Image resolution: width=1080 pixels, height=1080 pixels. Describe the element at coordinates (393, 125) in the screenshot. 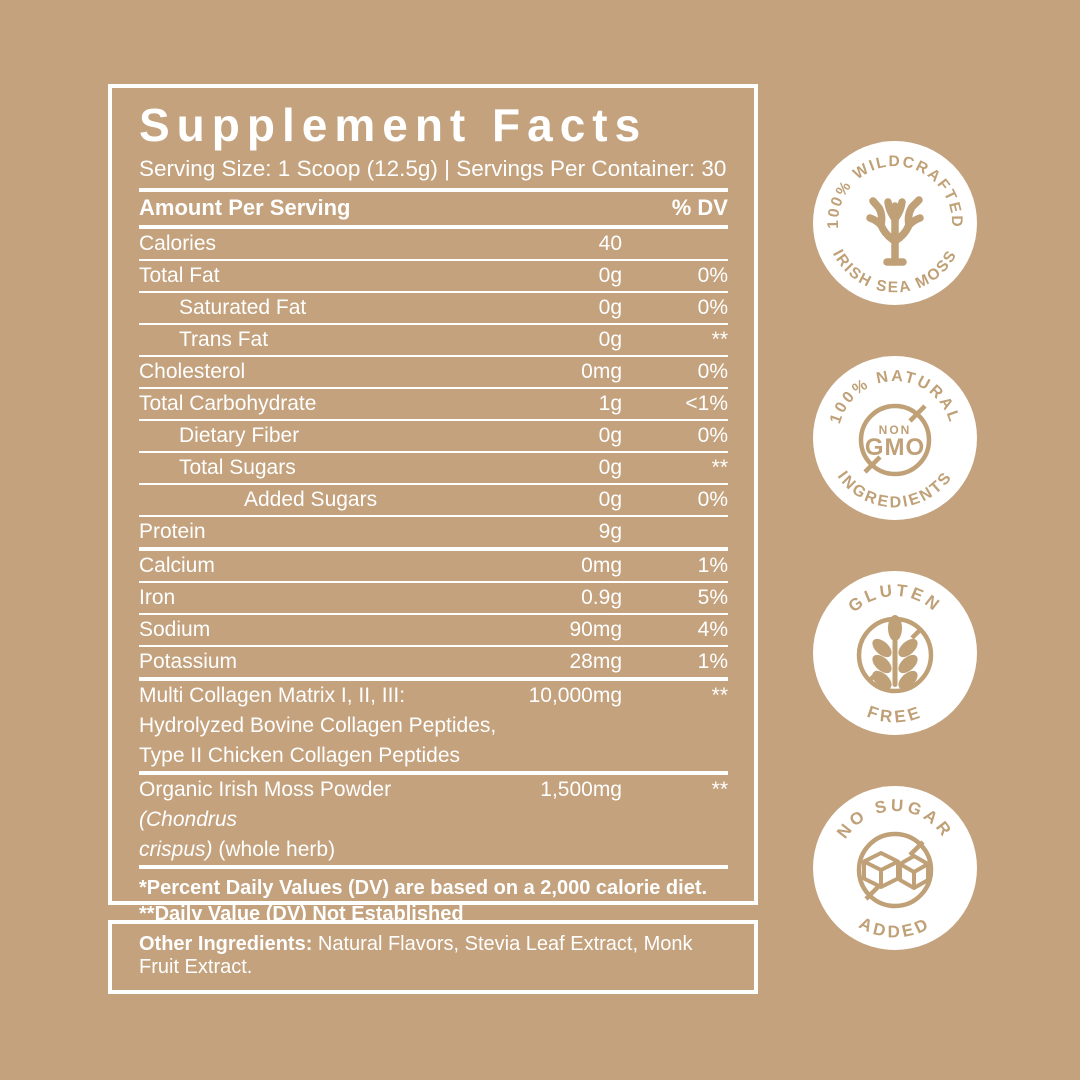

I see `panel-title: Supplement Facts` at that location.